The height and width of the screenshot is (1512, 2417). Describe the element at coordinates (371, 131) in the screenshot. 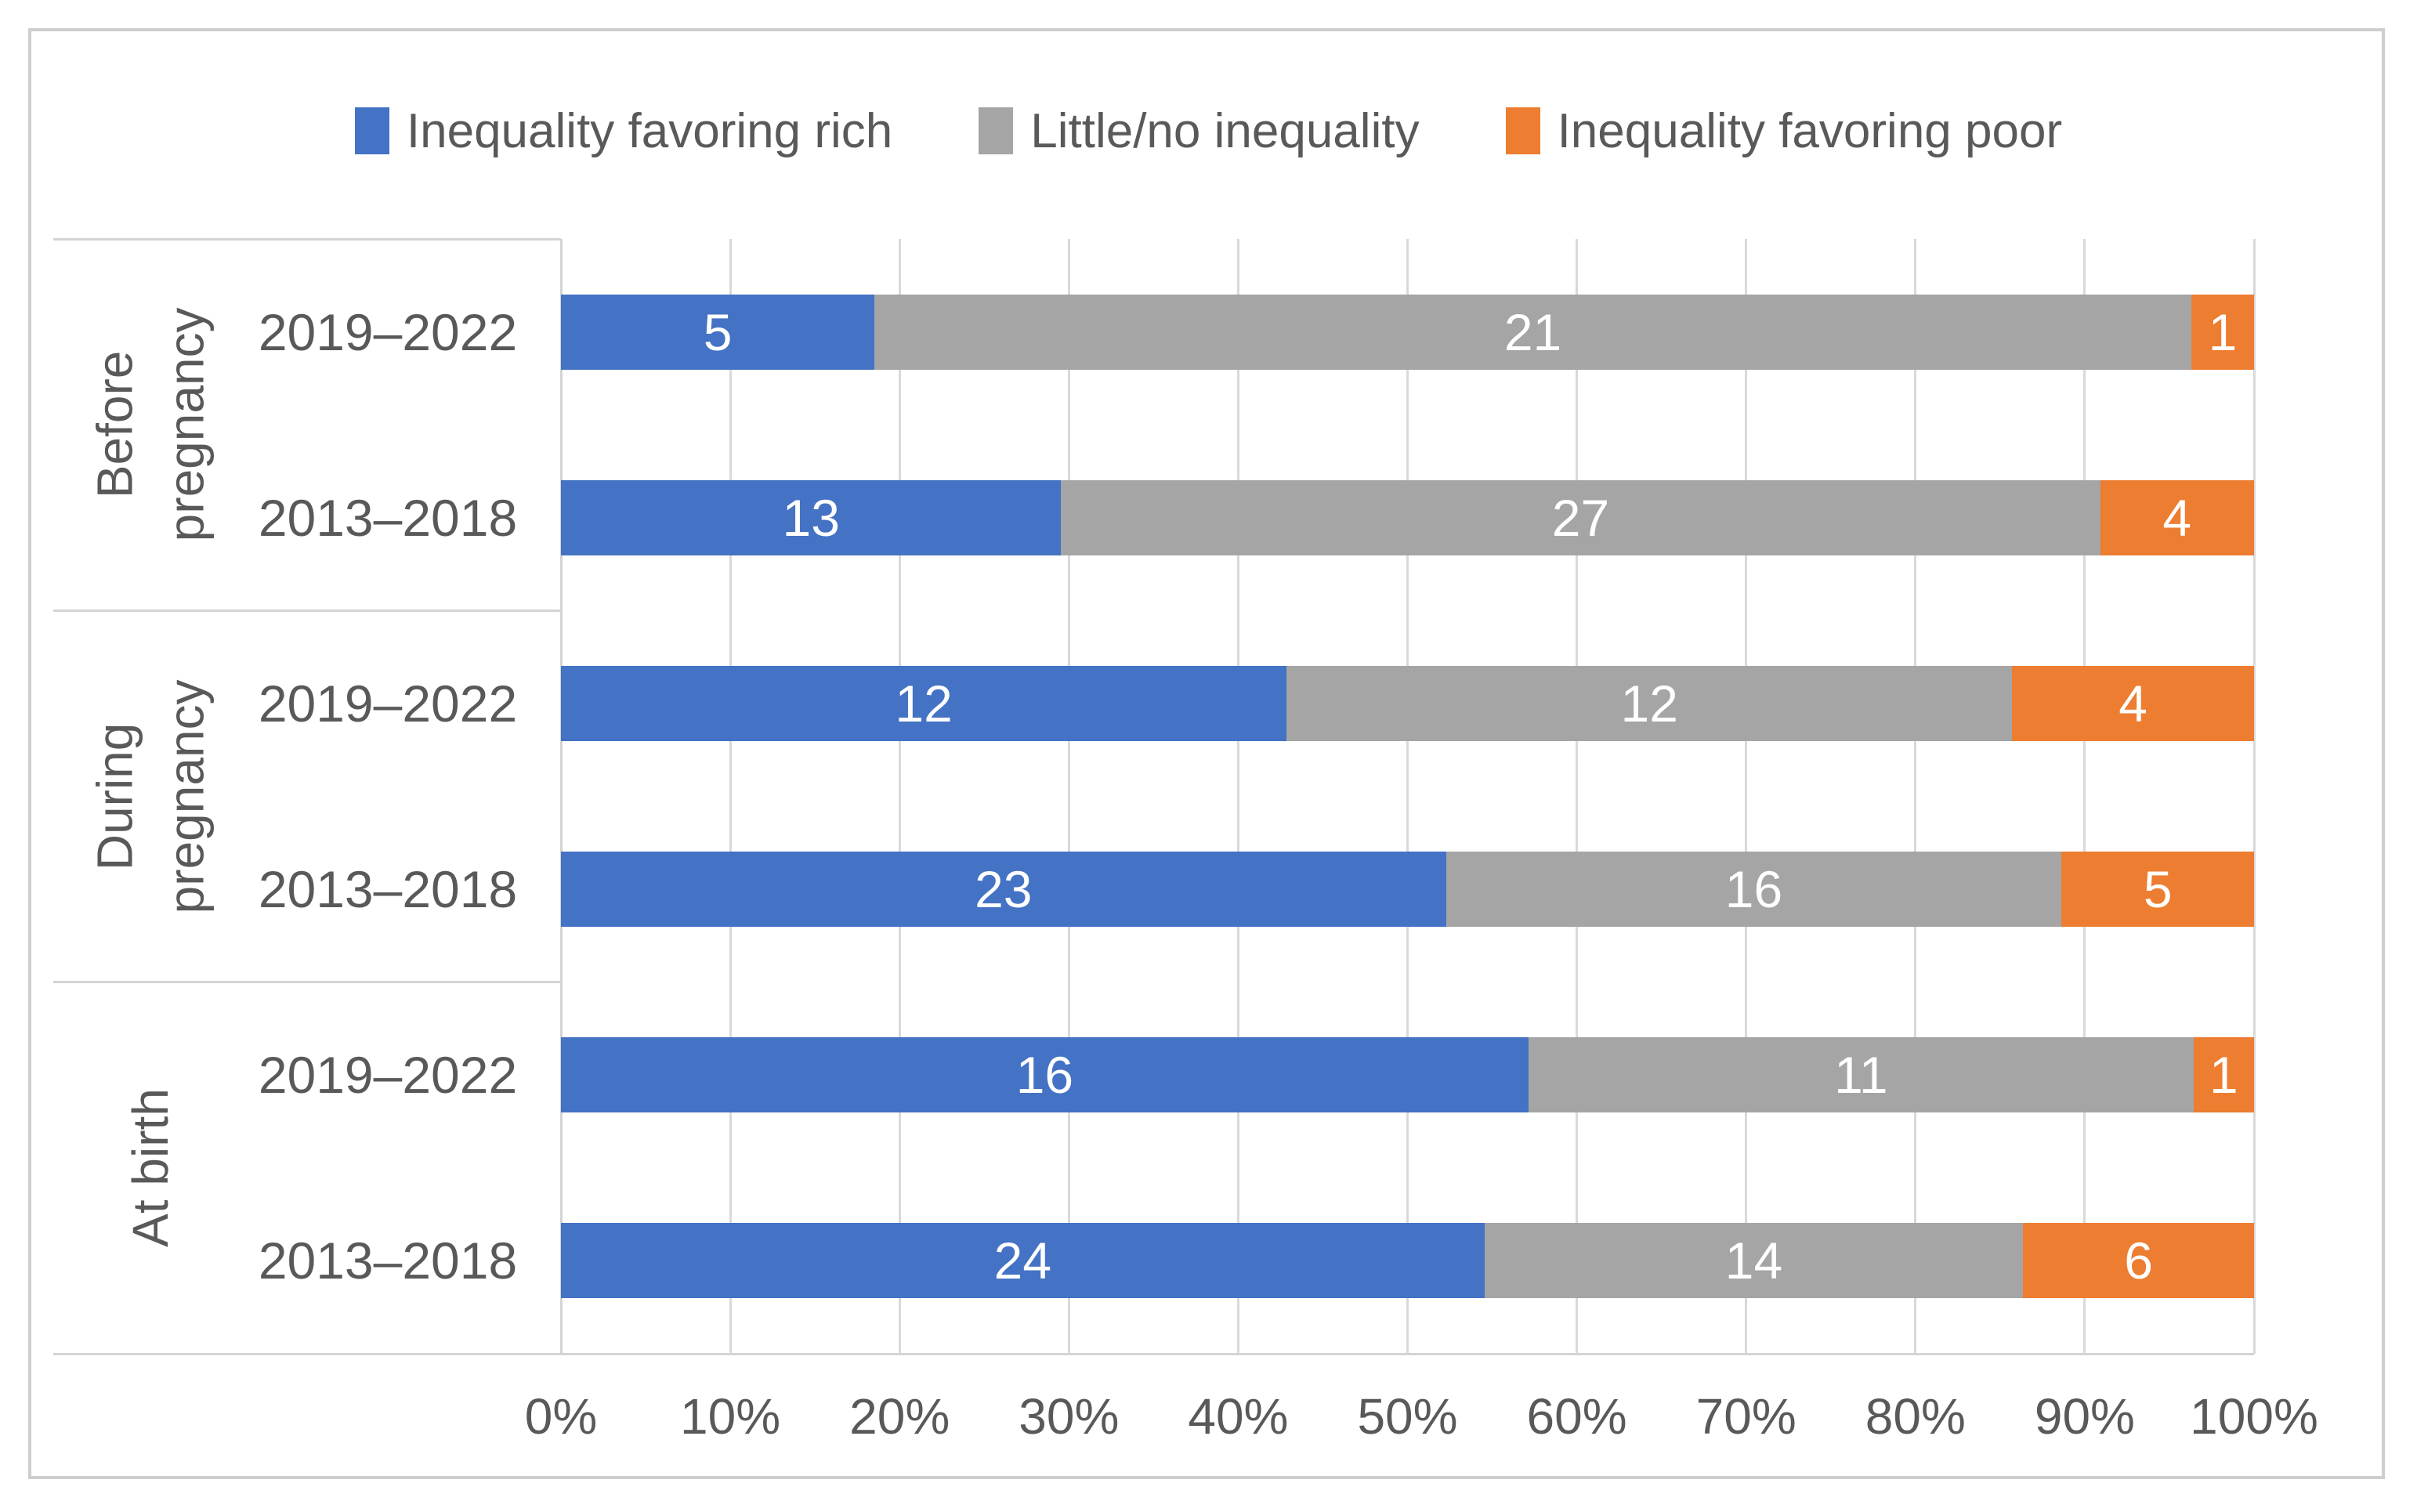

I see `legend-marker-rich` at that location.